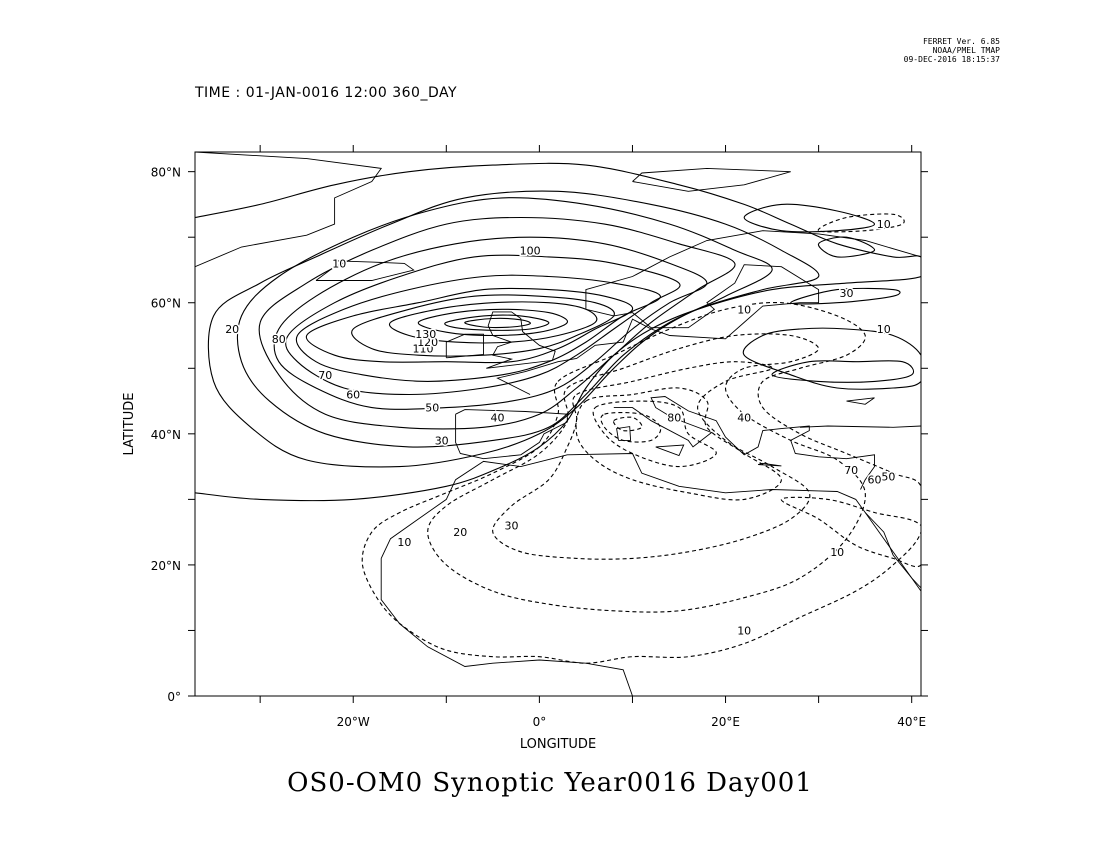 The image size is (1100, 850). I want to click on x-axis-title: LONGITUDE, so click(558, 744).